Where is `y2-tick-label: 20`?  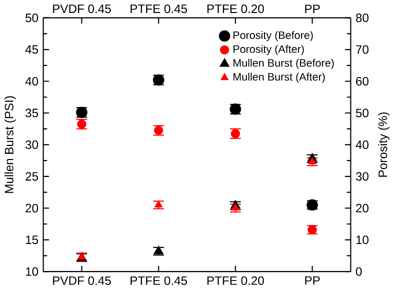 y2-tick-label: 20 is located at coordinates (362, 208).